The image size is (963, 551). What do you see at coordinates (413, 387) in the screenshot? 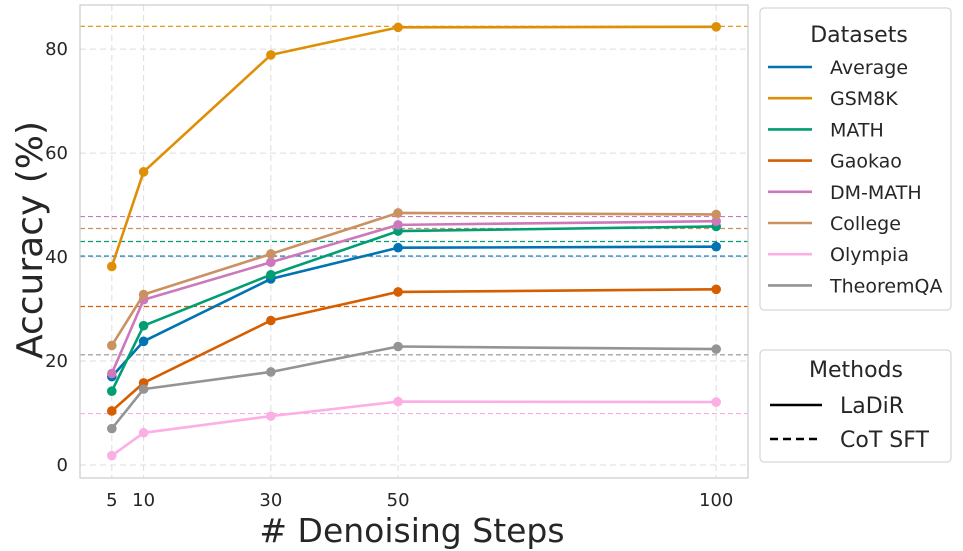
I see `series-line-theoremqa` at bounding box center [413, 387].